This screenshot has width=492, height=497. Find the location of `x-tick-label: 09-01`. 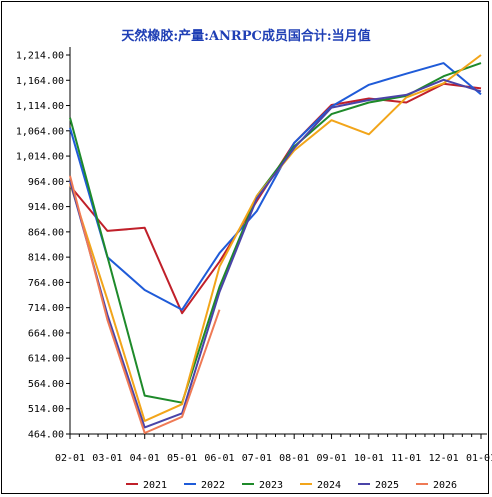

x-tick-label: 09-01 is located at coordinates (331, 458).